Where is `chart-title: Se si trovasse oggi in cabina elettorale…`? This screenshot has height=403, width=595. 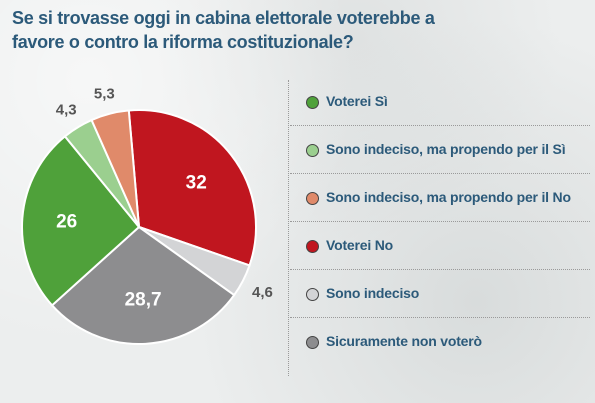 chart-title: Se si trovasse oggi in cabina elettorale… is located at coordinates (223, 30).